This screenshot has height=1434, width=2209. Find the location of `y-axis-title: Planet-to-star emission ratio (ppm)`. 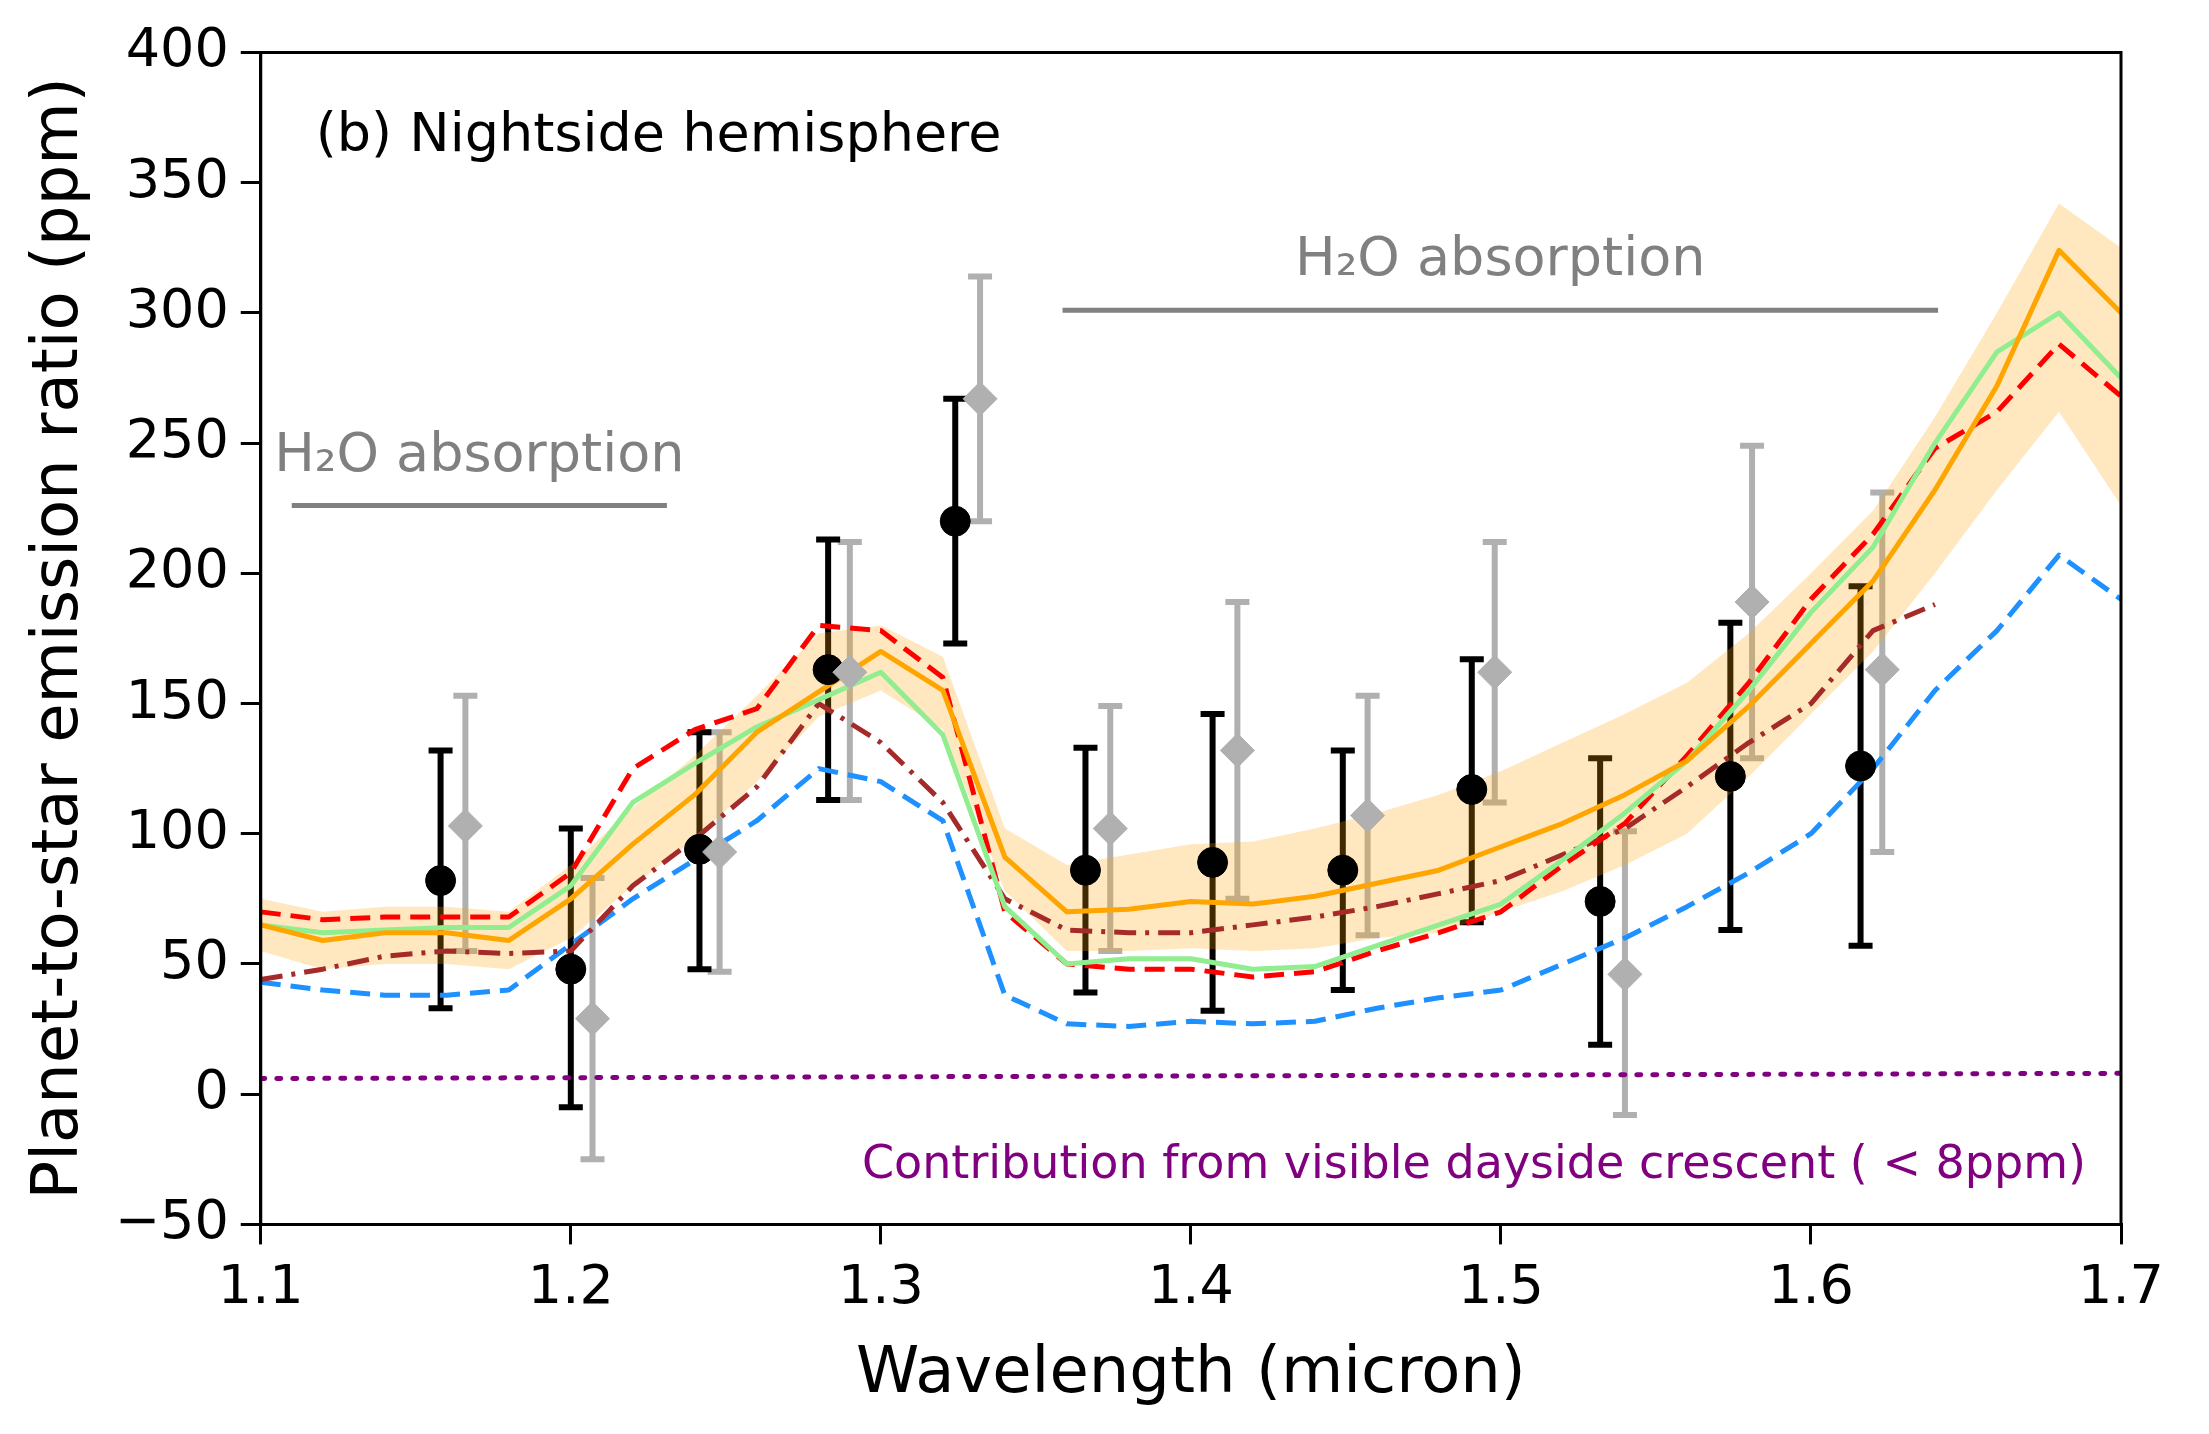

y-axis-title: Planet-to-star emission ratio (ppm) is located at coordinates (55, 638).